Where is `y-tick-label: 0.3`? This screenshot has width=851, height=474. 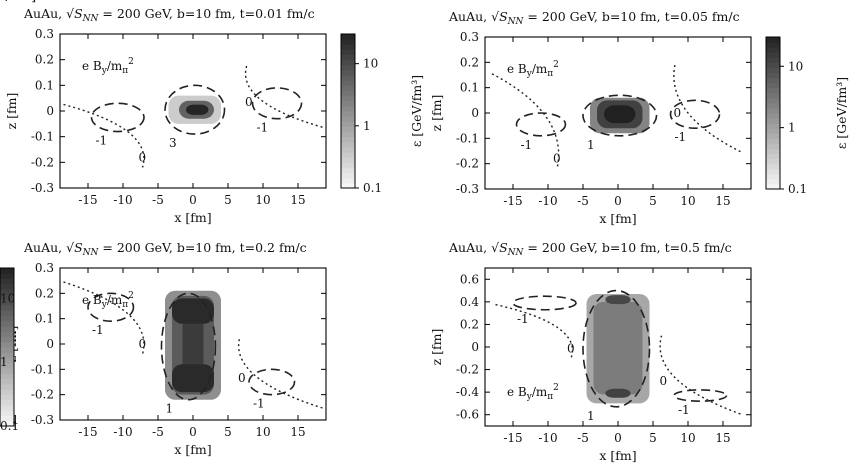 y-tick-label: 0.3 is located at coordinates (44, 268).